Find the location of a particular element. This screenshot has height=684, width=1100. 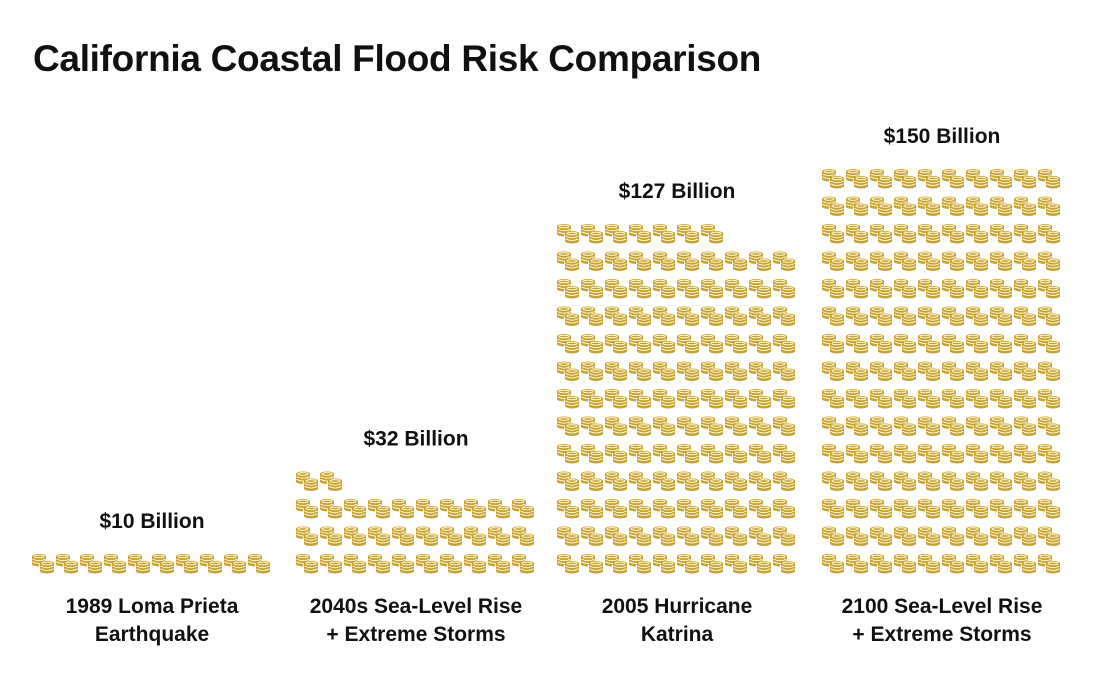

category-label: Katrina is located at coordinates (677, 634).